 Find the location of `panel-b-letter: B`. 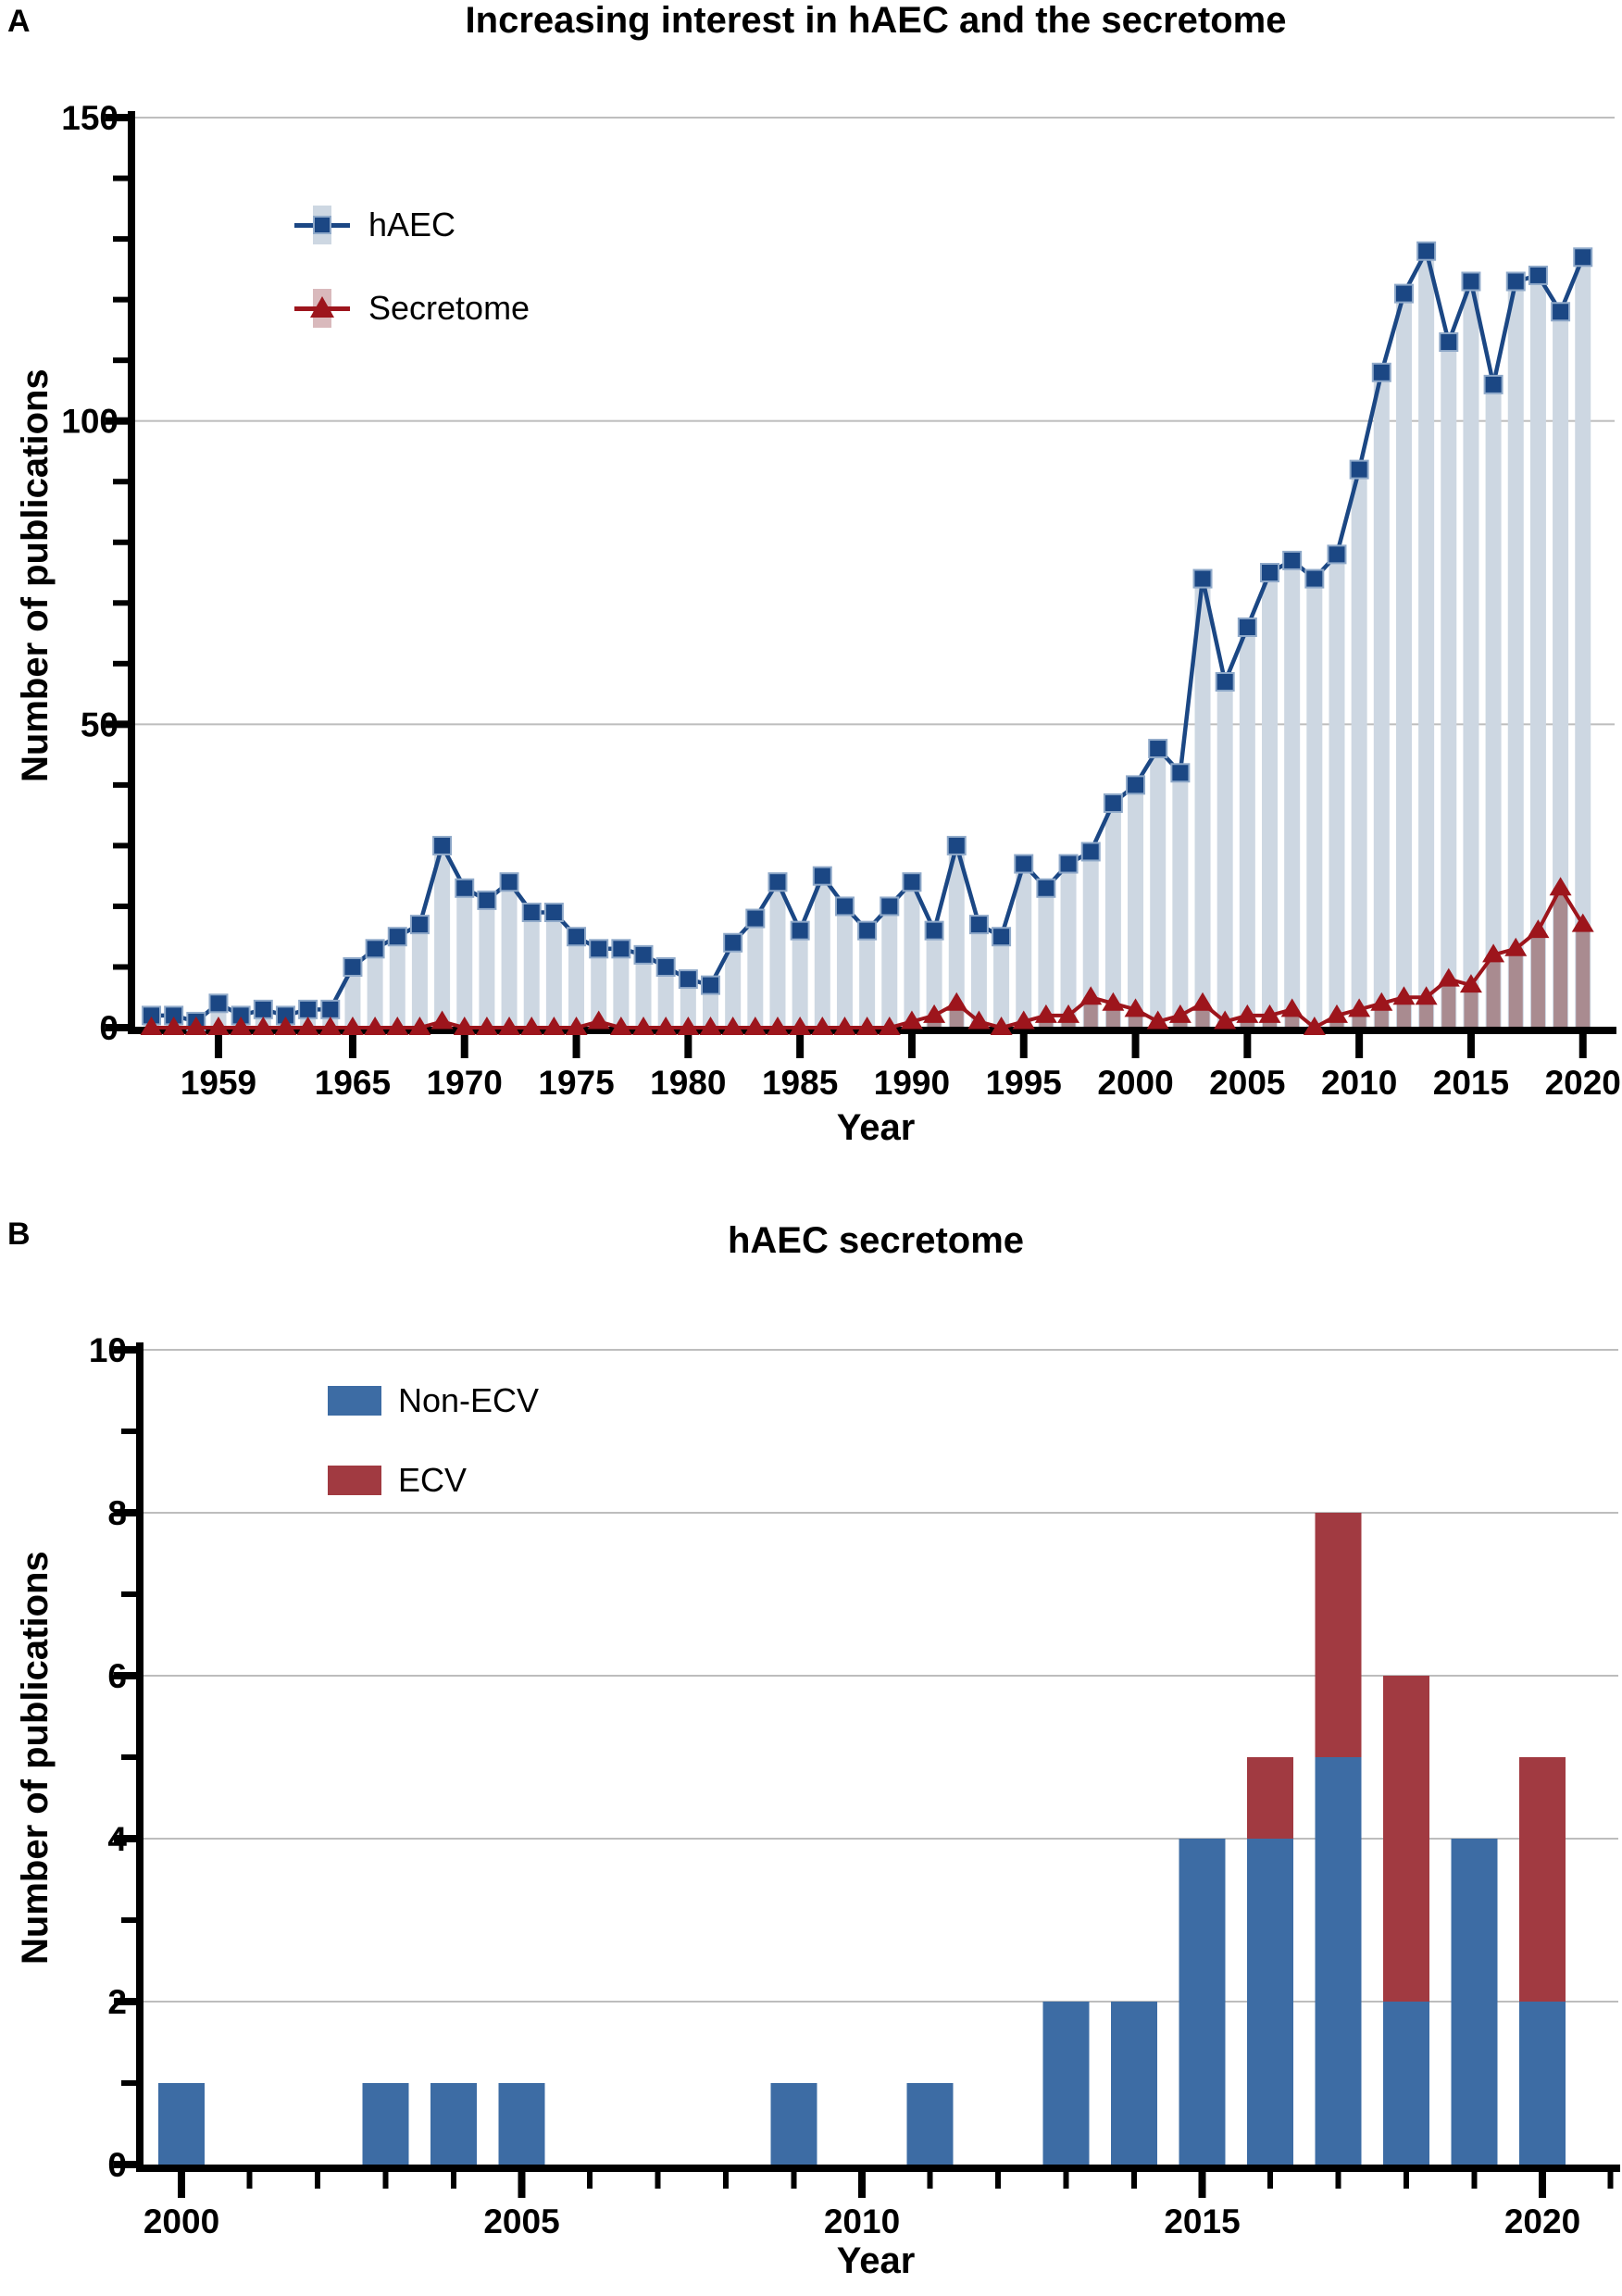

panel-b-letter: B is located at coordinates (19, 1234).